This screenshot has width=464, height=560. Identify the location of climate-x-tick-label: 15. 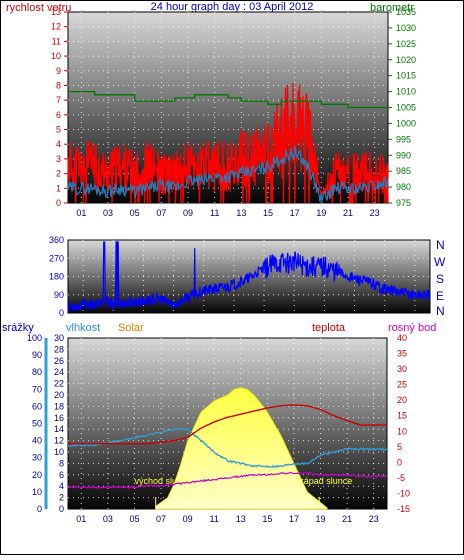
(267, 519).